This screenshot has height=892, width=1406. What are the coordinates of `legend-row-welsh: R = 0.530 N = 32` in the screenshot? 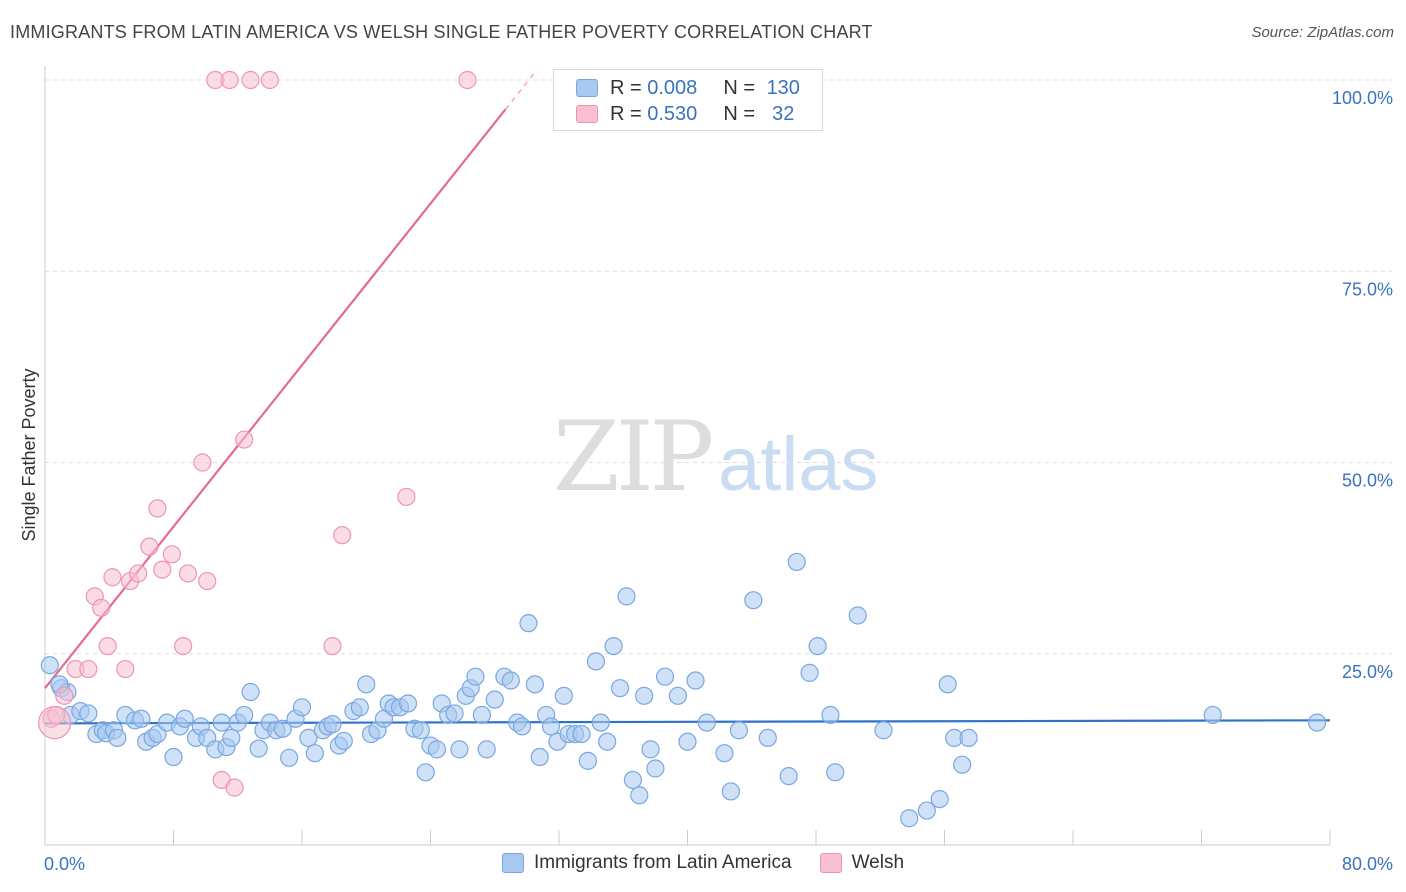 It's located at (685, 114).